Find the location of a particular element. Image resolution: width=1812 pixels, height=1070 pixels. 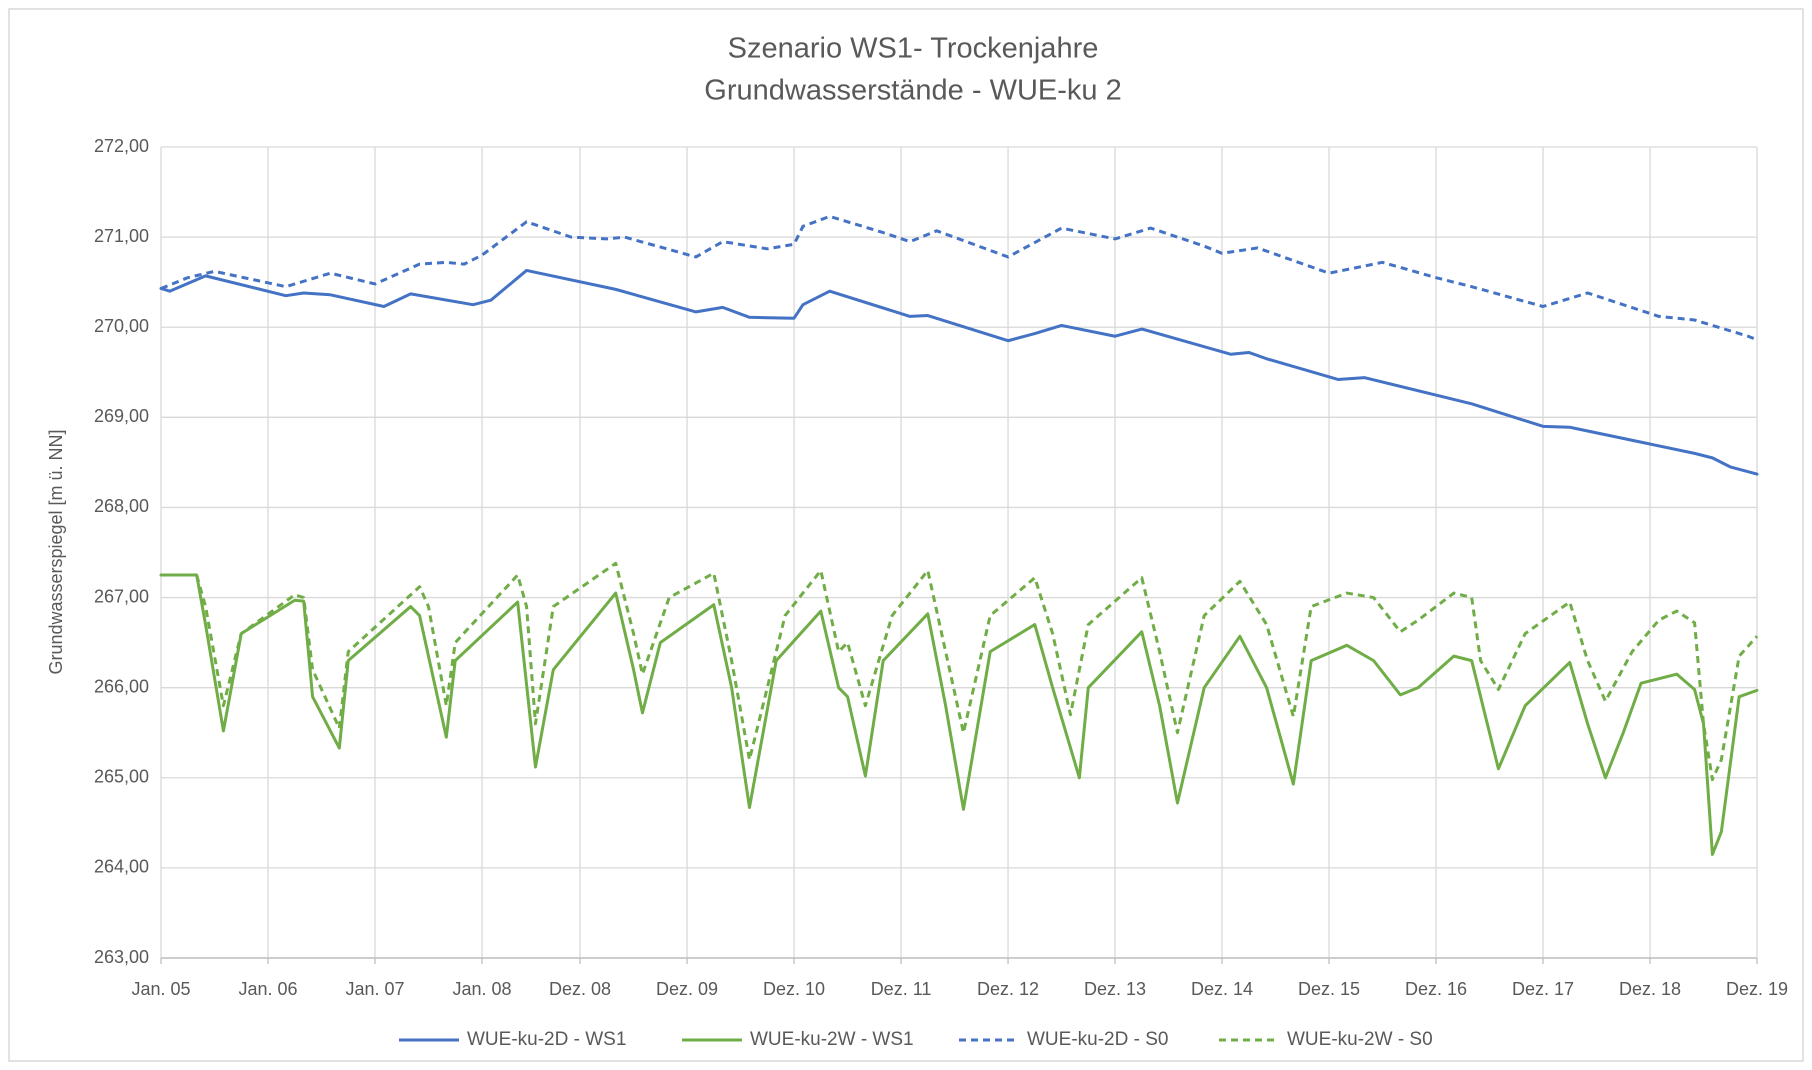

x-tick-label: Dez. 16 is located at coordinates (1436, 989).